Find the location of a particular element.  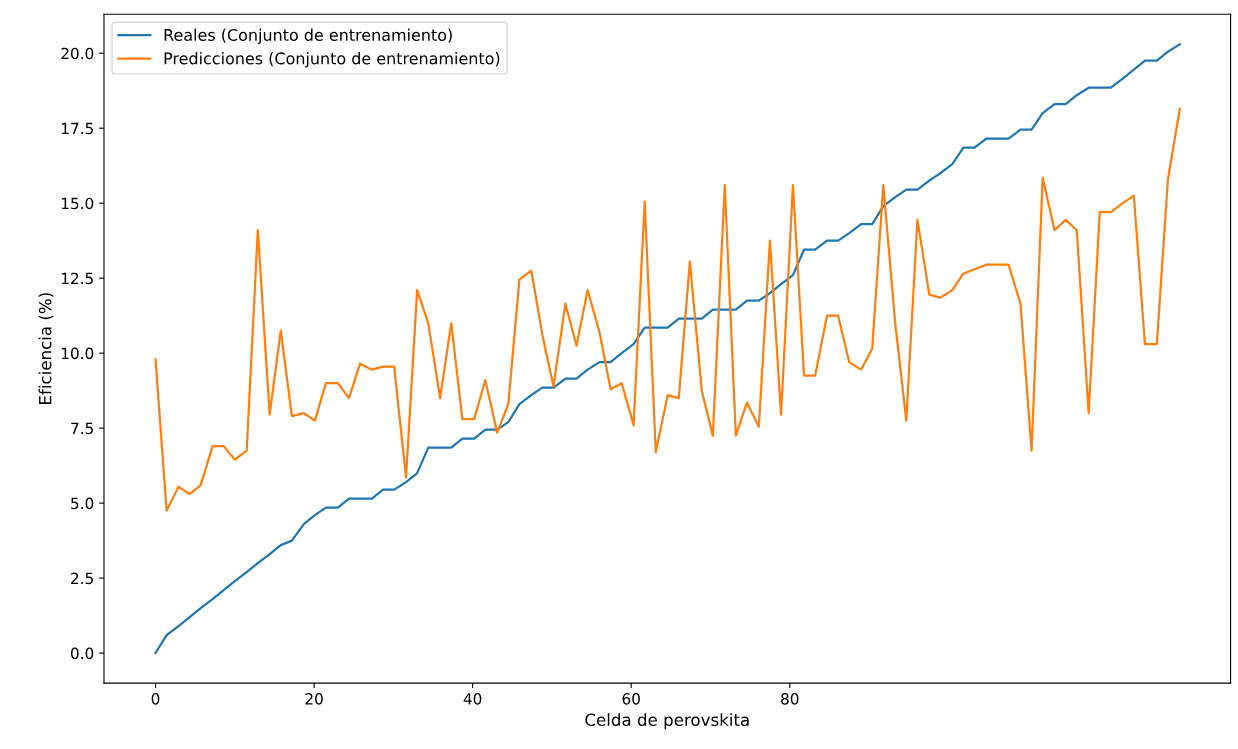

y-tick-label: 5.0 is located at coordinates (82, 503).